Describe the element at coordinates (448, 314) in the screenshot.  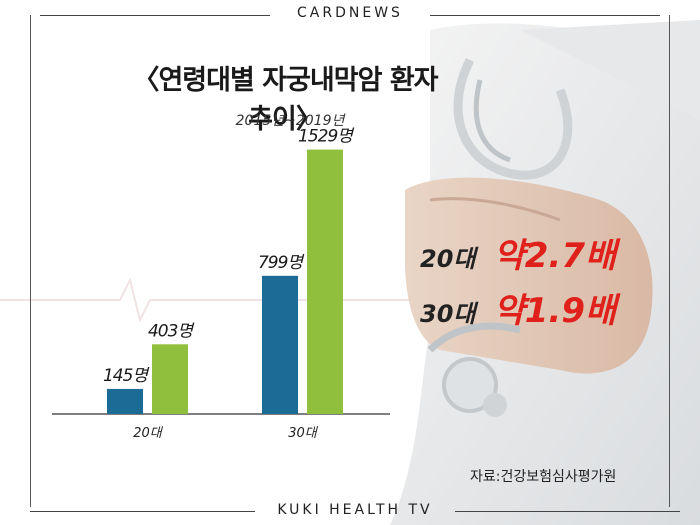
I see `ratio-30s-label: 30대` at that location.